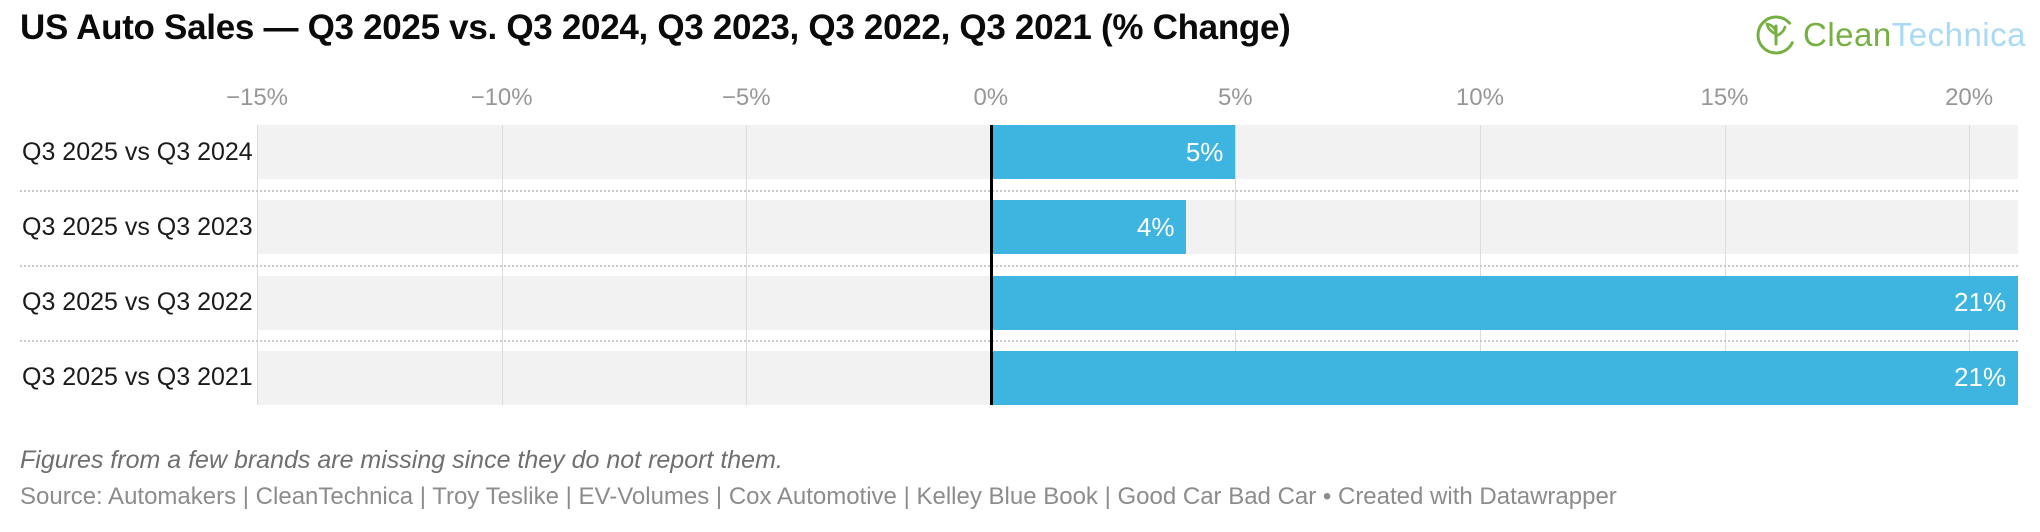  I want to click on x-axis-tick-label: 15%, so click(1724, 97).